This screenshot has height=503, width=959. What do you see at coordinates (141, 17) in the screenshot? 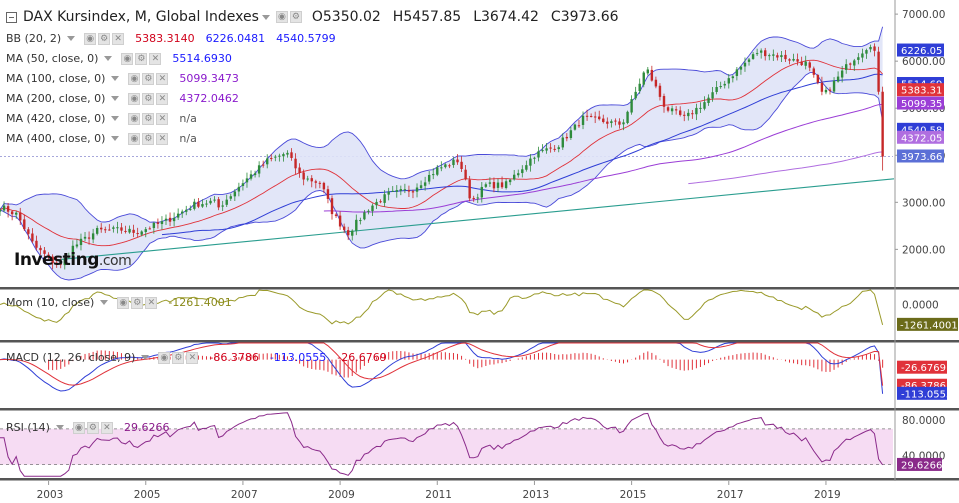
I see `instrument-title: DAX Kursindex, M, Global Indexes` at bounding box center [141, 17].